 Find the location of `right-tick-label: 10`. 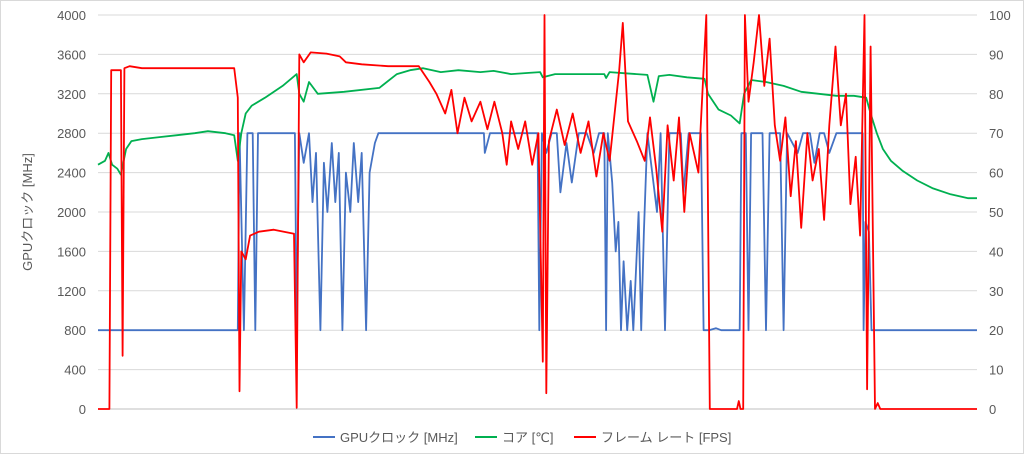

right-tick-label: 10 is located at coordinates (996, 370).